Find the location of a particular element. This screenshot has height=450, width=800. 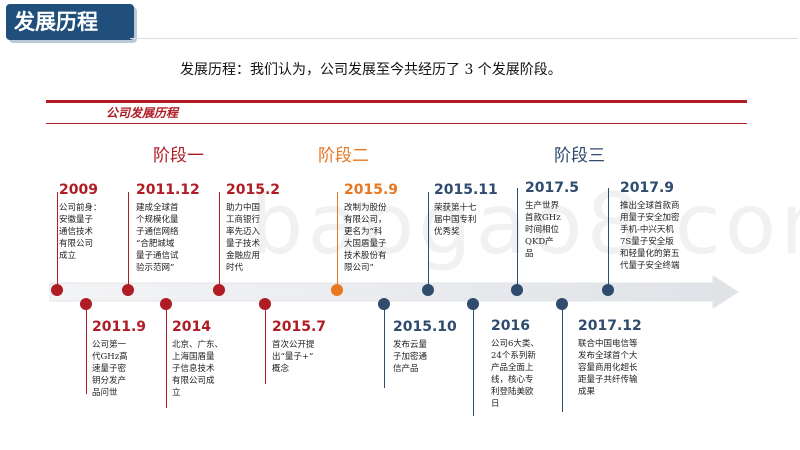

stem-2016 is located at coordinates (473, 360).